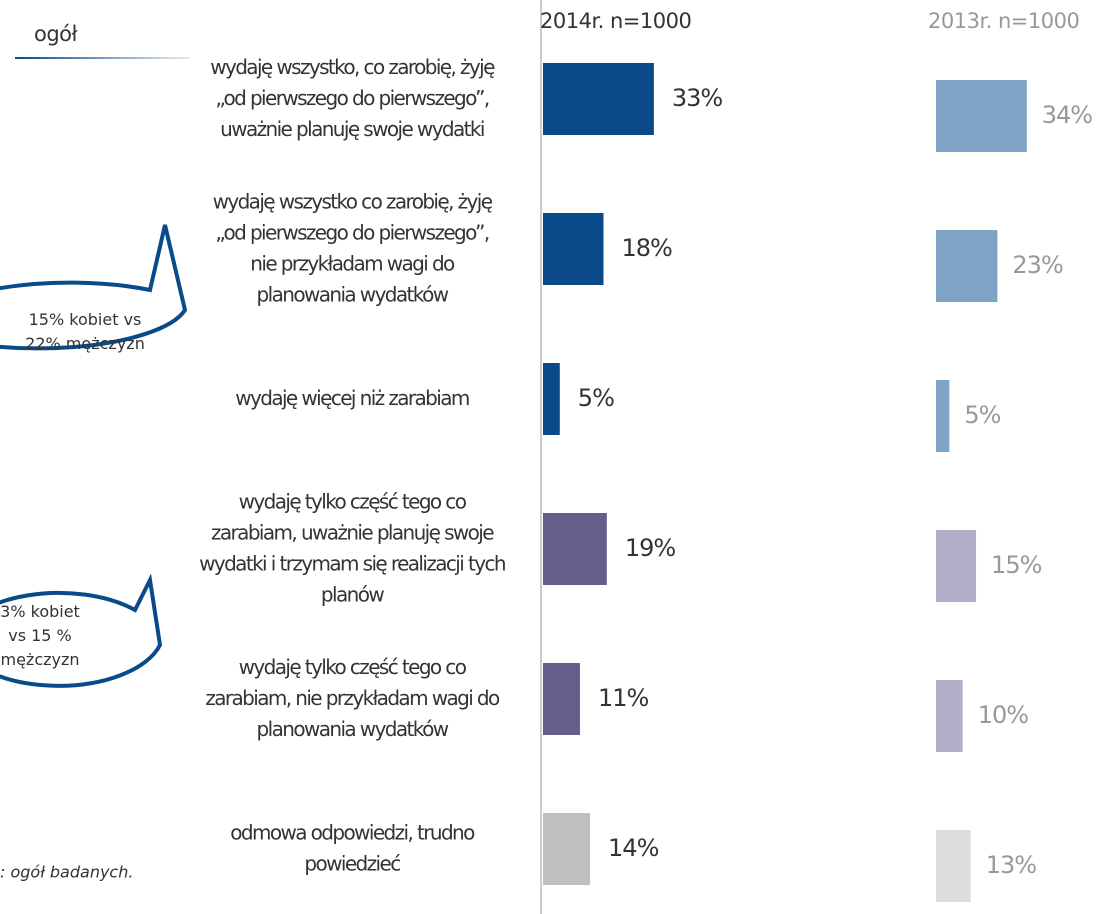 The image size is (1105, 914). Describe the element at coordinates (352, 532) in the screenshot. I see `category-line: zarabiam, uważnie planuję swoje` at that location.